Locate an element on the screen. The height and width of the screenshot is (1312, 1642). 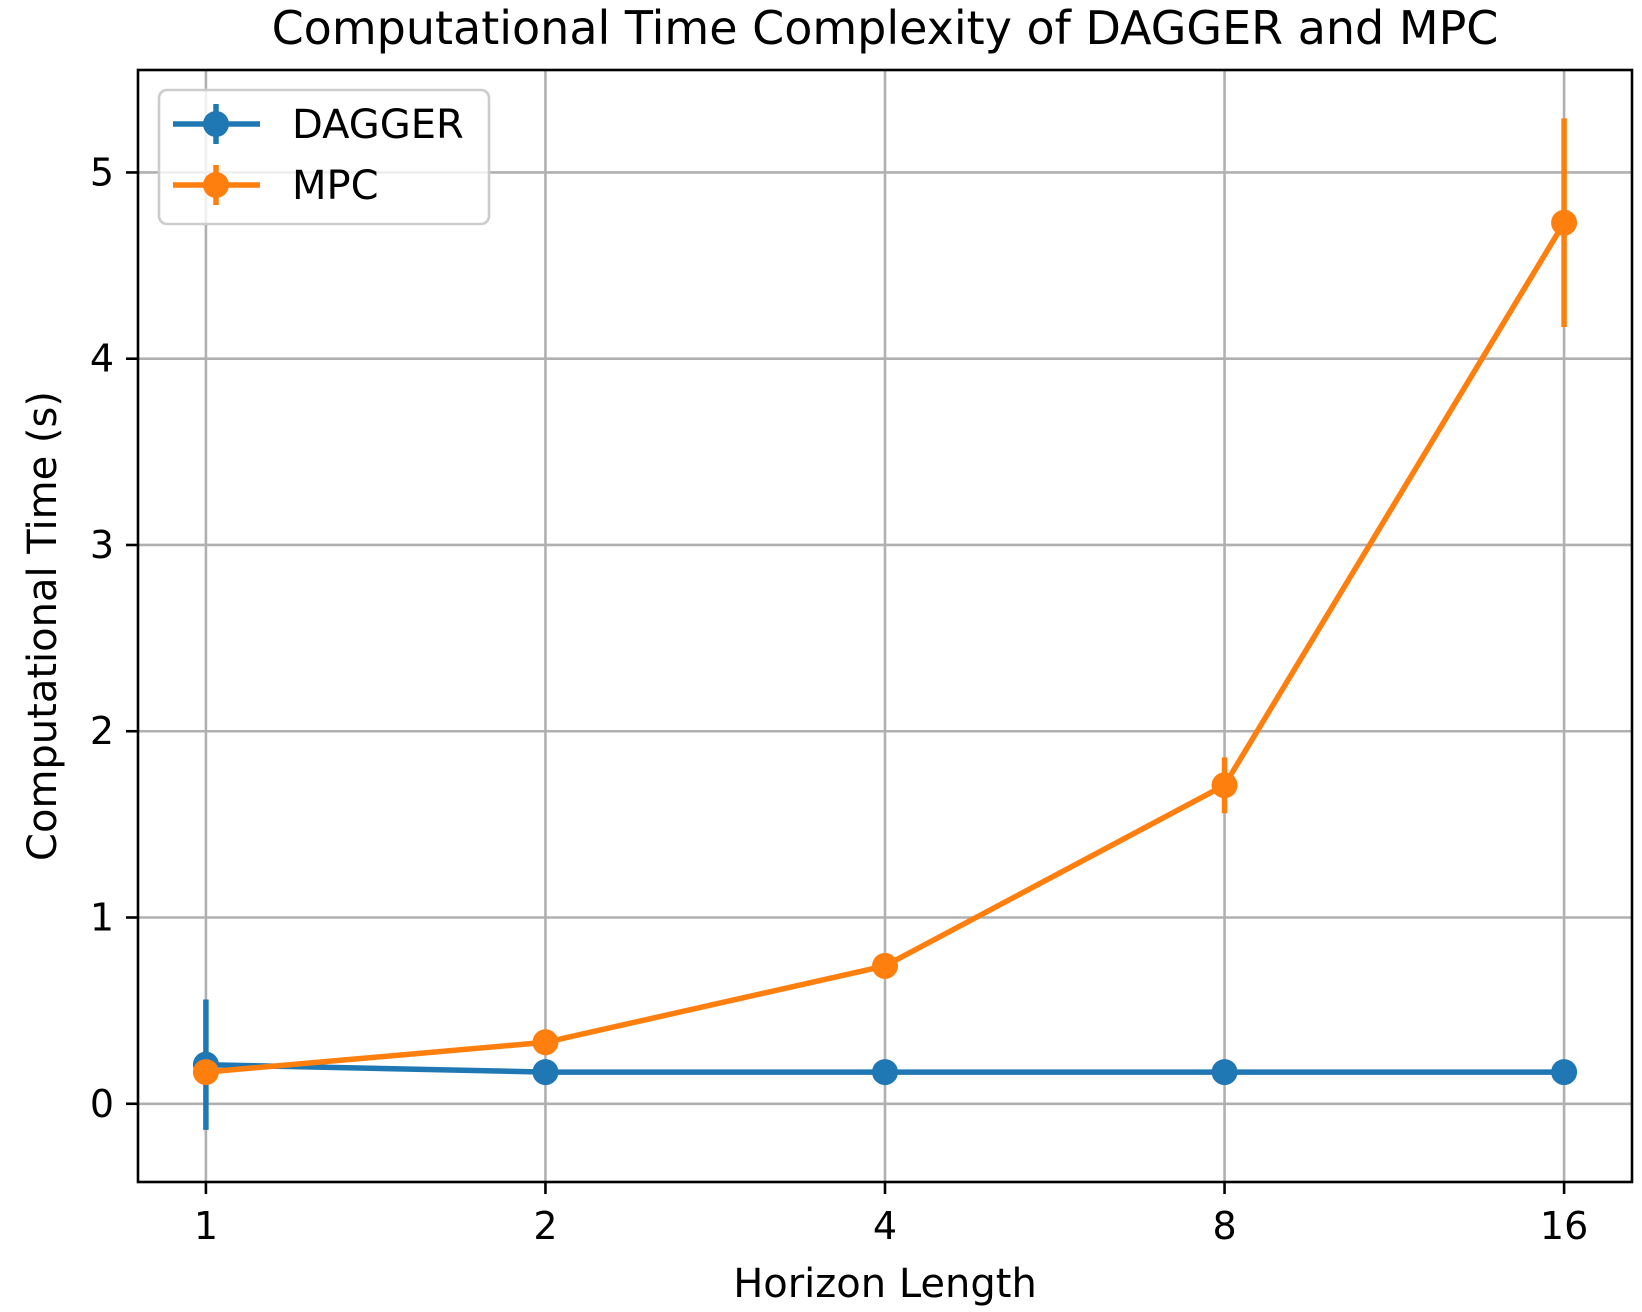
x-axis-label: Horizon Length is located at coordinates (885, 1284).